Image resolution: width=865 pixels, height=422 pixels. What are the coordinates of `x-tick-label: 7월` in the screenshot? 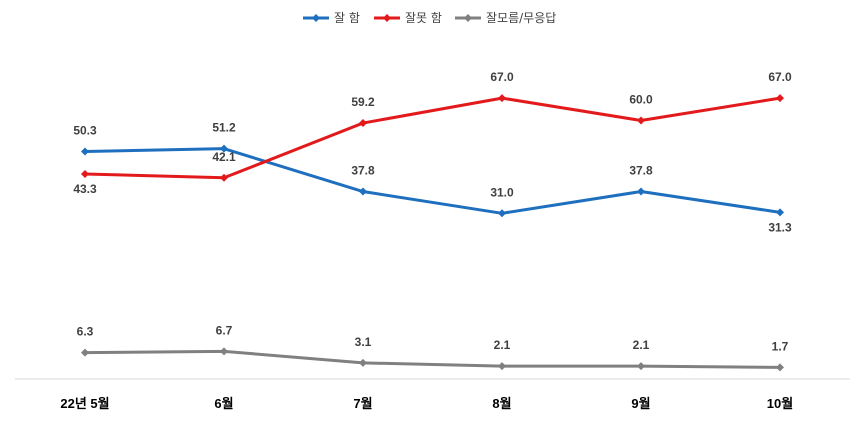 It's located at (362, 403).